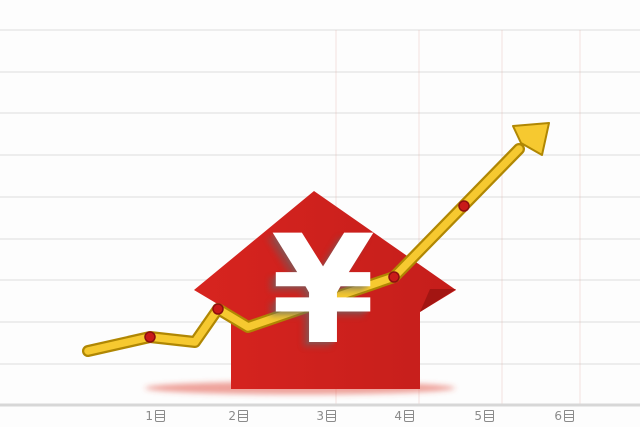  I want to click on roof-eave-shadow, so click(438, 300).